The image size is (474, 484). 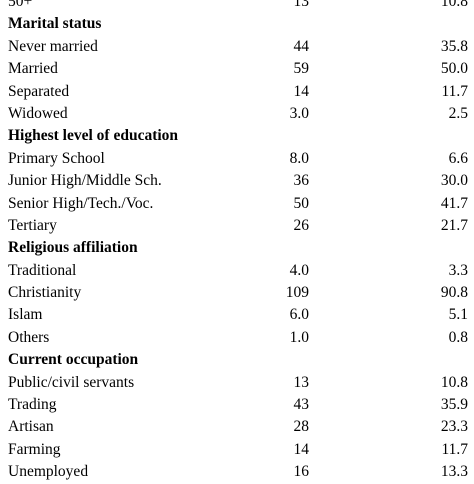 What do you see at coordinates (237, 271) in the screenshot?
I see `table-row: Traditional 4.0 3.3` at bounding box center [237, 271].